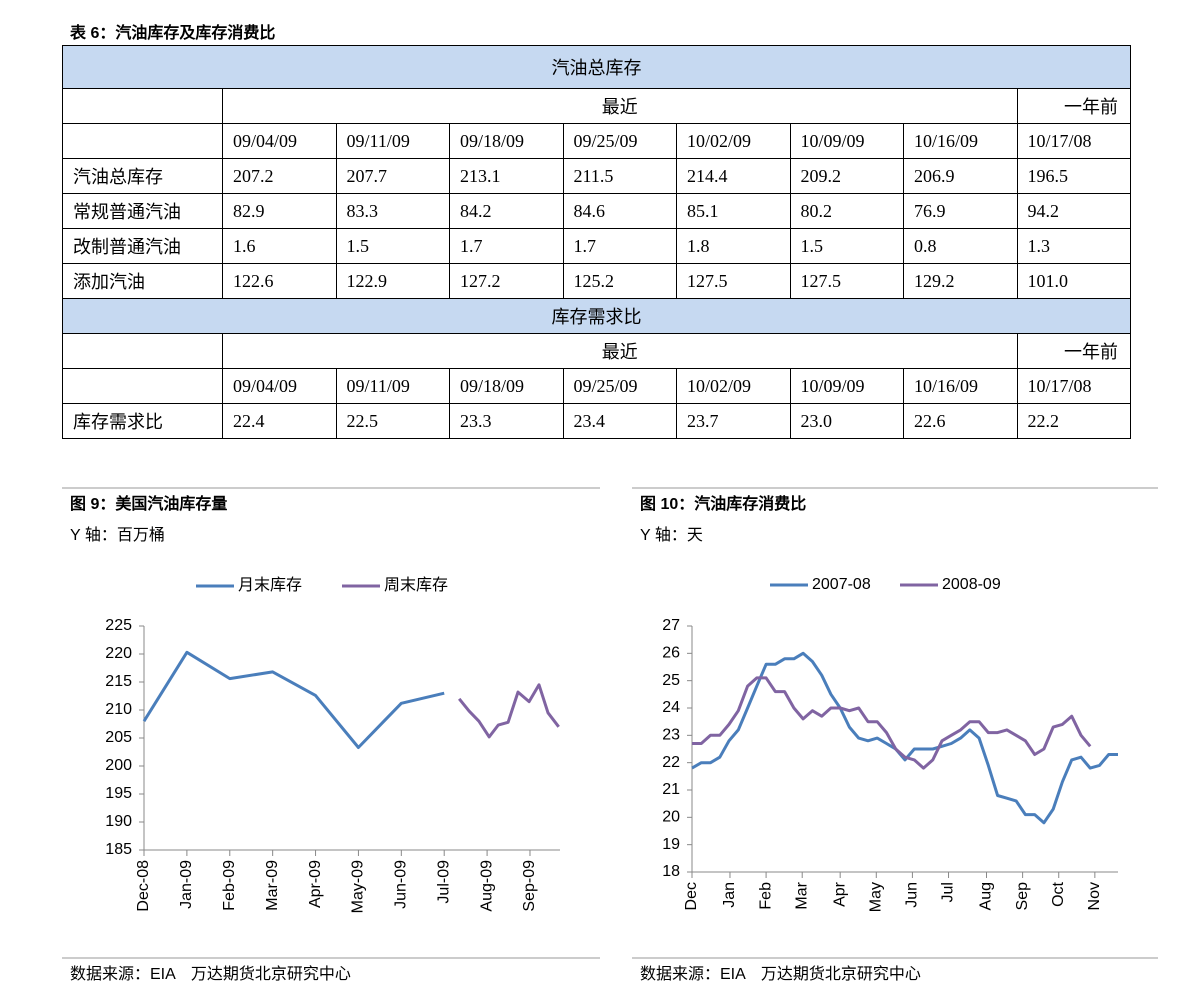  I want to click on cell-value: 207.2, so click(279, 176).